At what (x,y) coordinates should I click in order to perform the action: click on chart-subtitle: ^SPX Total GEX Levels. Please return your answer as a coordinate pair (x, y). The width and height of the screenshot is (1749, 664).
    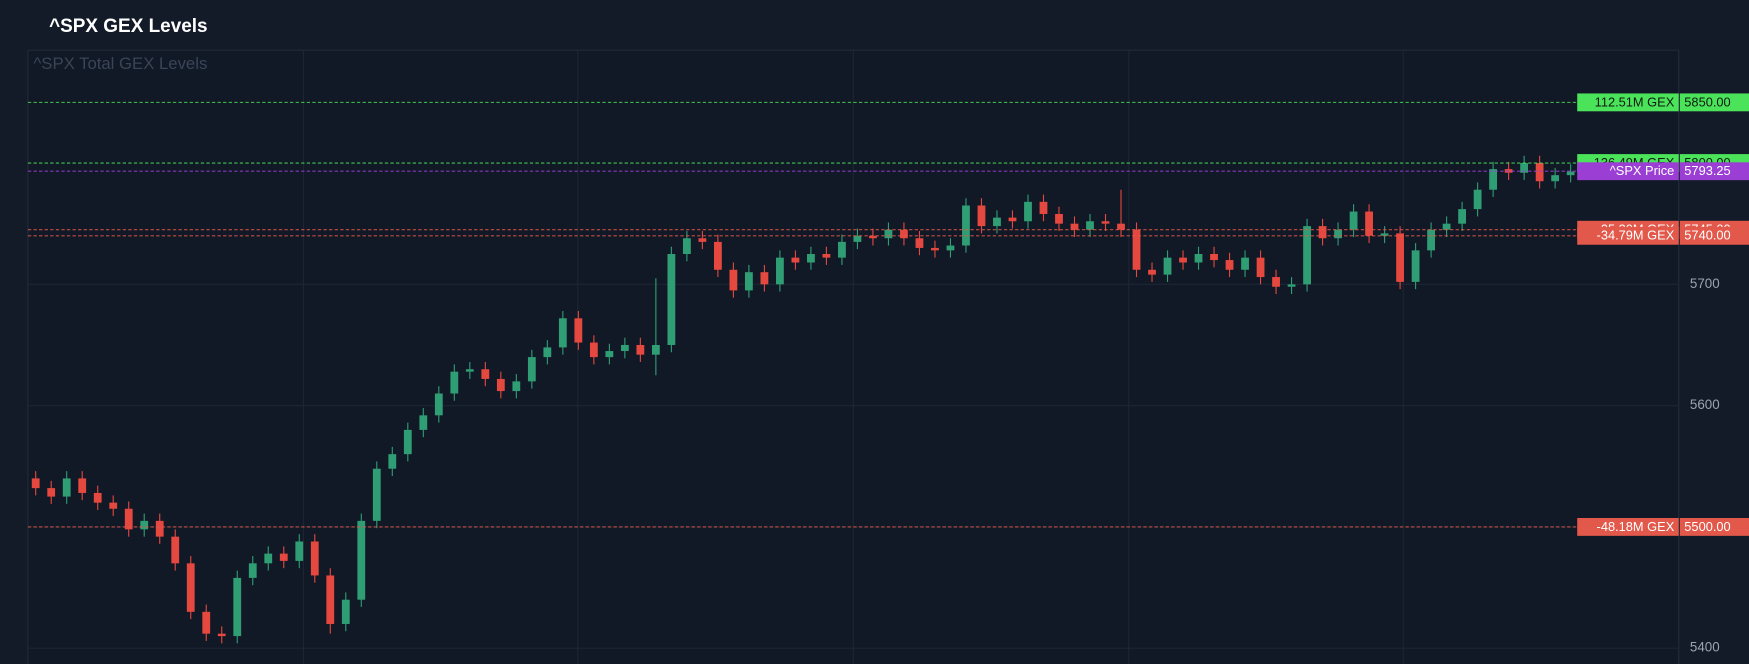
    Looking at the image, I should click on (120, 63).